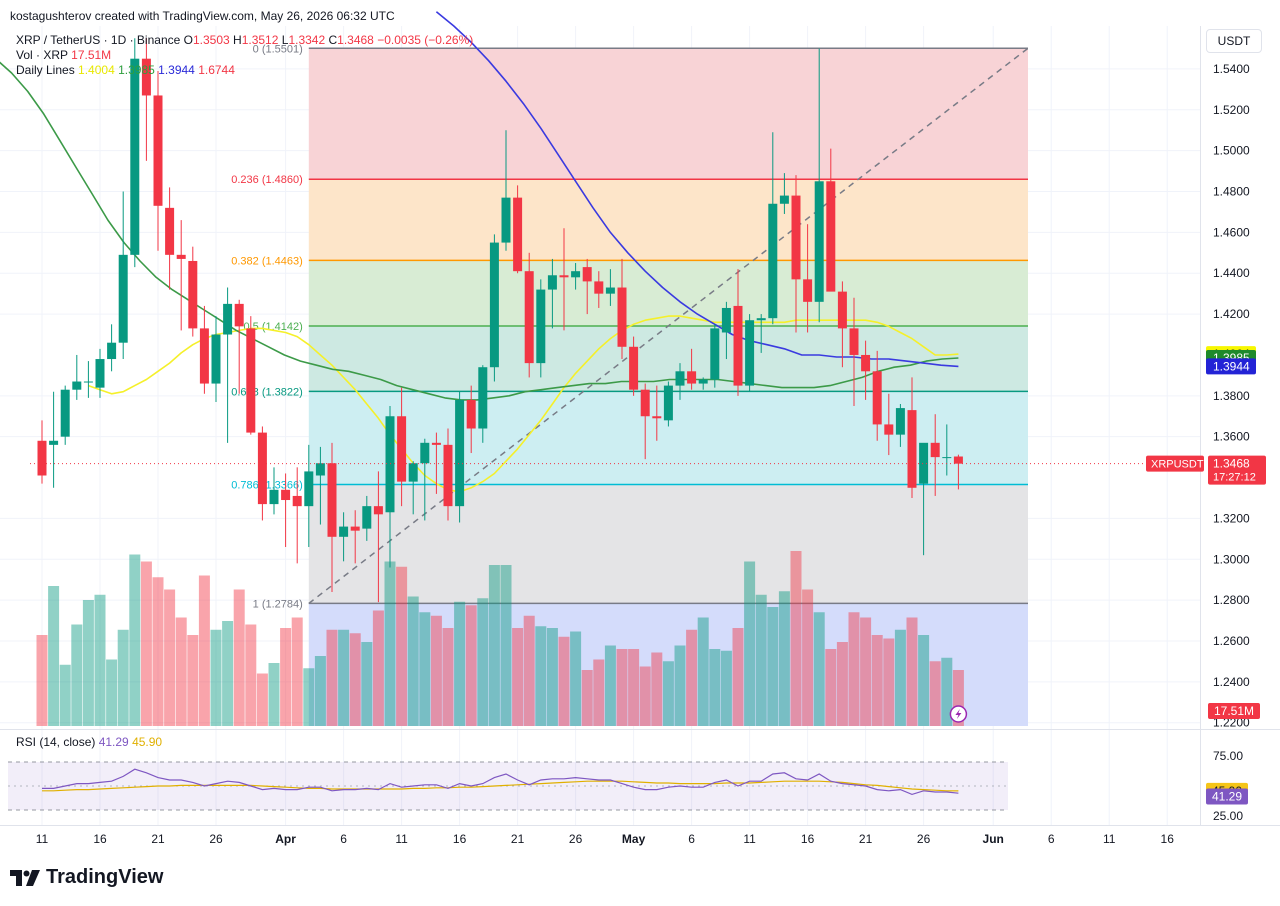 Image resolution: width=1280 pixels, height=906 pixels. Describe the element at coordinates (45, 70) in the screenshot. I see `daily-lines-label: Daily Lines` at that location.